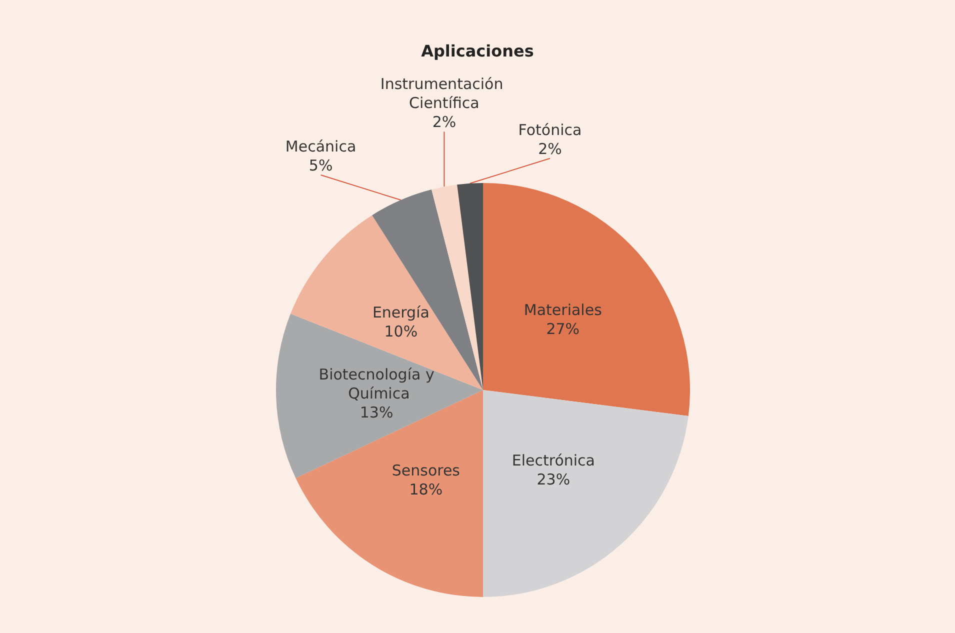 The image size is (955, 633). Describe the element at coordinates (444, 93) in the screenshot. I see `slice-label: Instrumentación Científica` at that location.